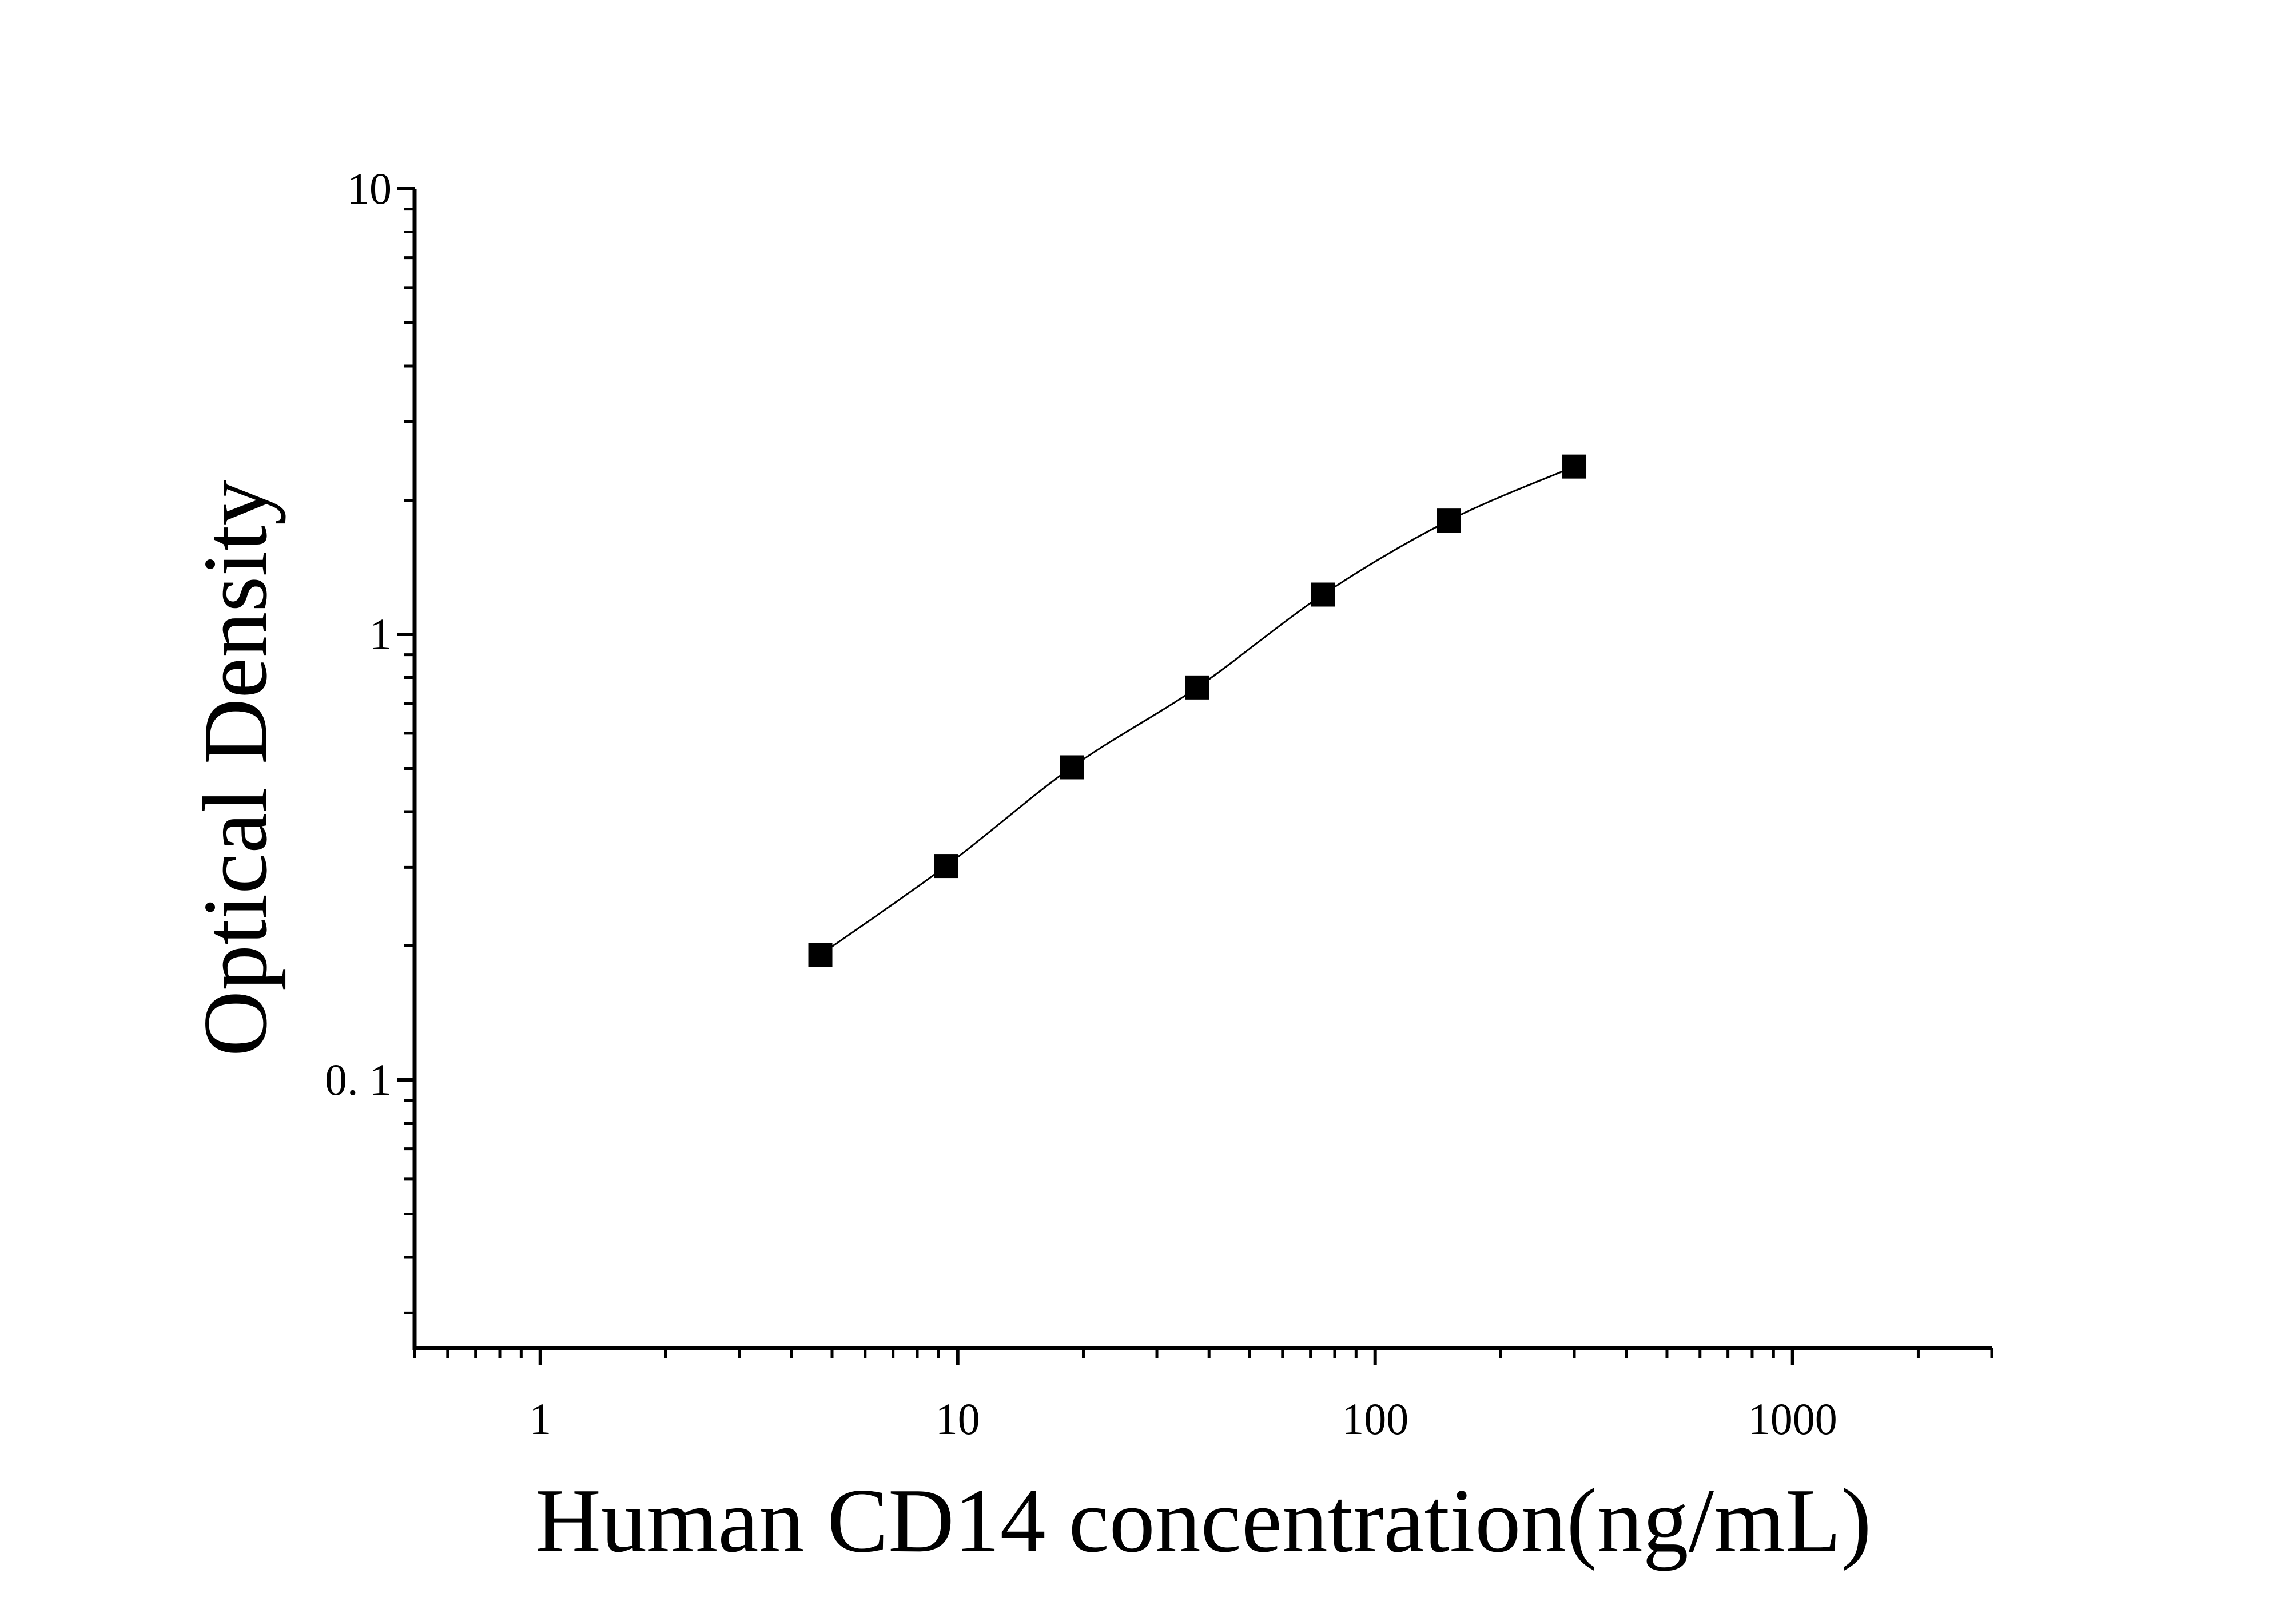 The height and width of the screenshot is (1605, 2296). I want to click on fit-curve, so click(1197, 711).